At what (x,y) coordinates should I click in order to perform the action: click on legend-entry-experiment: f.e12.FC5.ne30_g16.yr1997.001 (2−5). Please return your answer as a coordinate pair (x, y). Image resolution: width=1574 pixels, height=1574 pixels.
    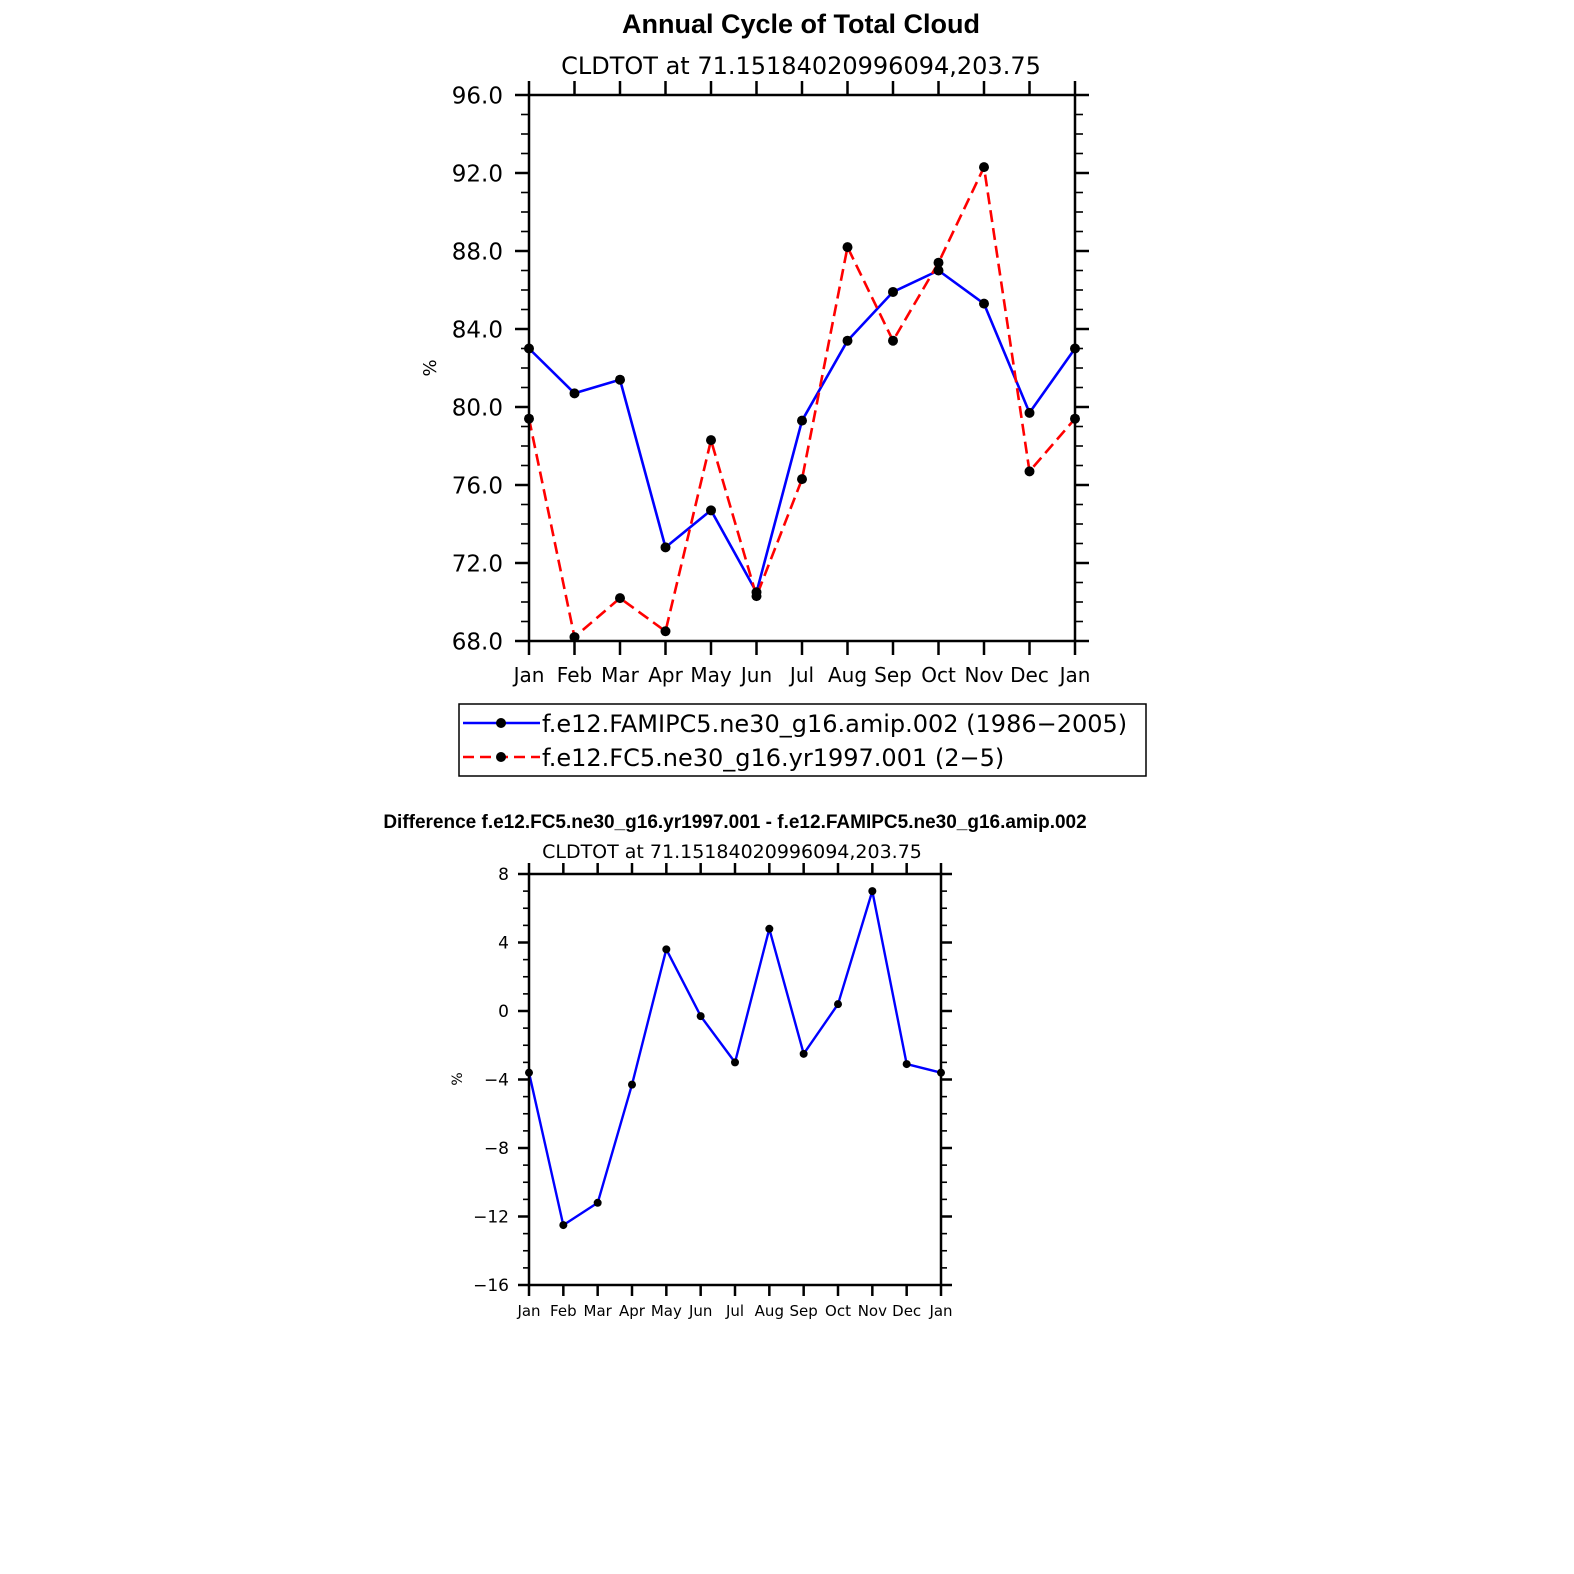
    Looking at the image, I should click on (733, 758).